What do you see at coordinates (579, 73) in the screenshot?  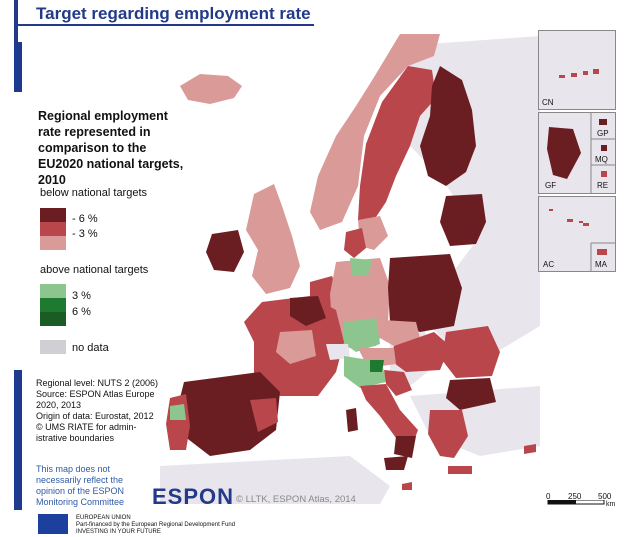 I see `inset-cn-map` at bounding box center [579, 73].